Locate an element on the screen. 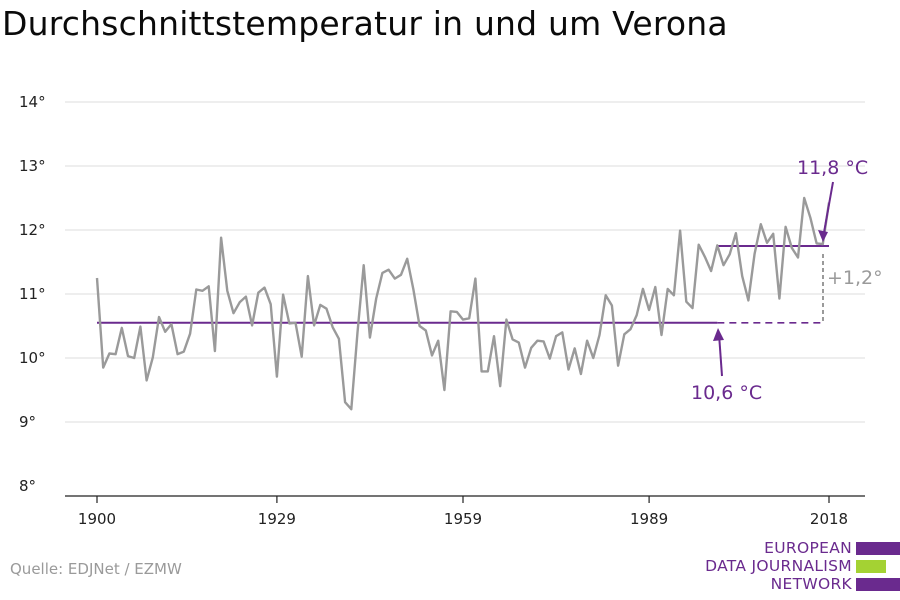 The image size is (900, 600). y-tick-label-11: 11° is located at coordinates (32, 294).